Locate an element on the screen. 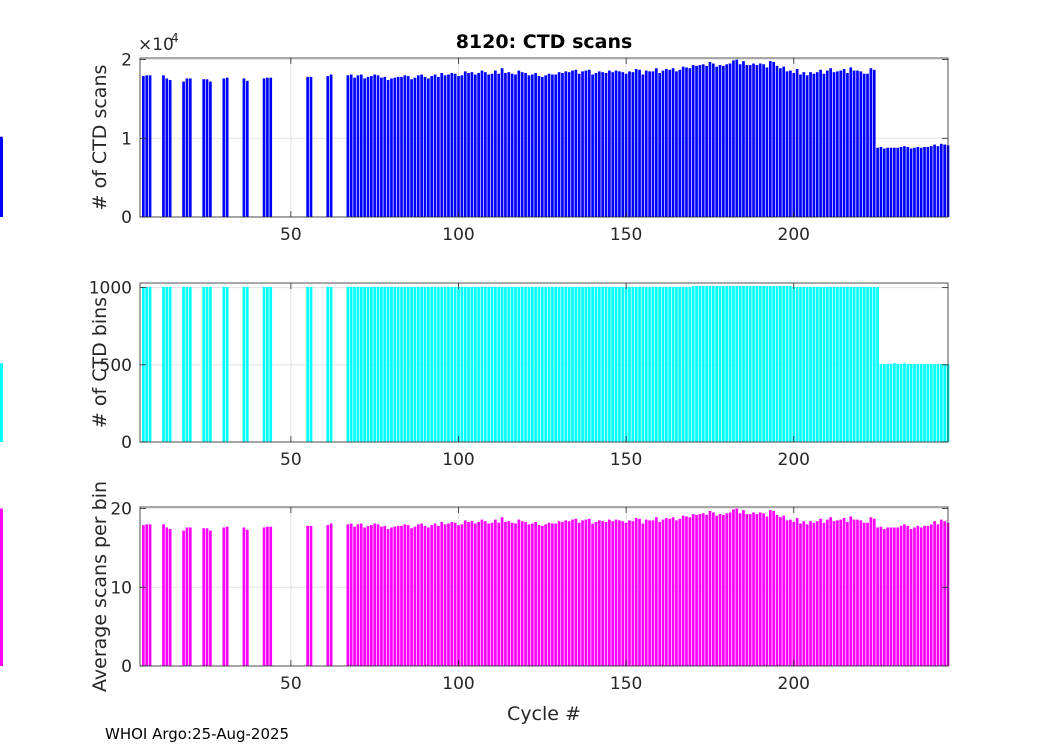  avg-scans-y-tick-label: 10 is located at coordinates (121, 588).